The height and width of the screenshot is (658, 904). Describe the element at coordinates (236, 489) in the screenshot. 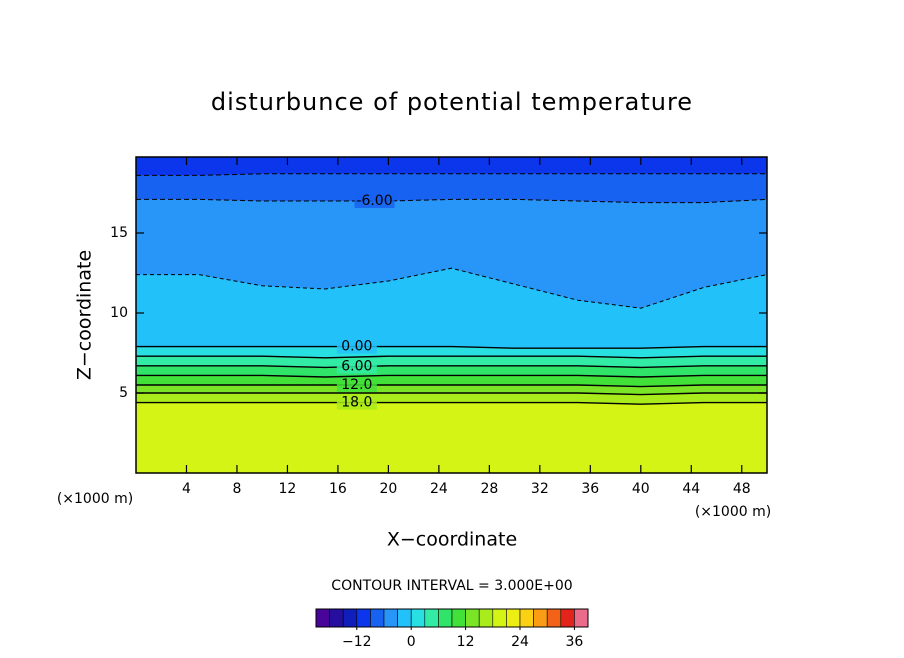

I see `x-tick-label: 8` at that location.